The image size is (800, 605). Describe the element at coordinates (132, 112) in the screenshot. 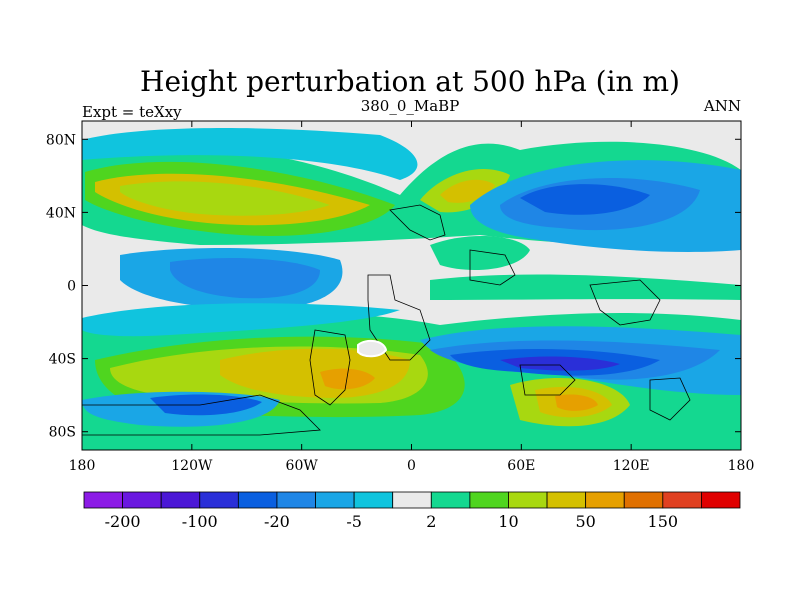

I see `left-string: Expt = teXxy` at that location.